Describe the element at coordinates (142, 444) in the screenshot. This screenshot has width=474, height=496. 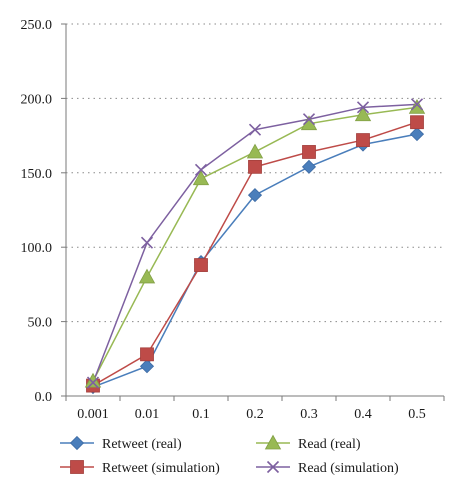
I see `legend-label: Retweet (real)` at that location.